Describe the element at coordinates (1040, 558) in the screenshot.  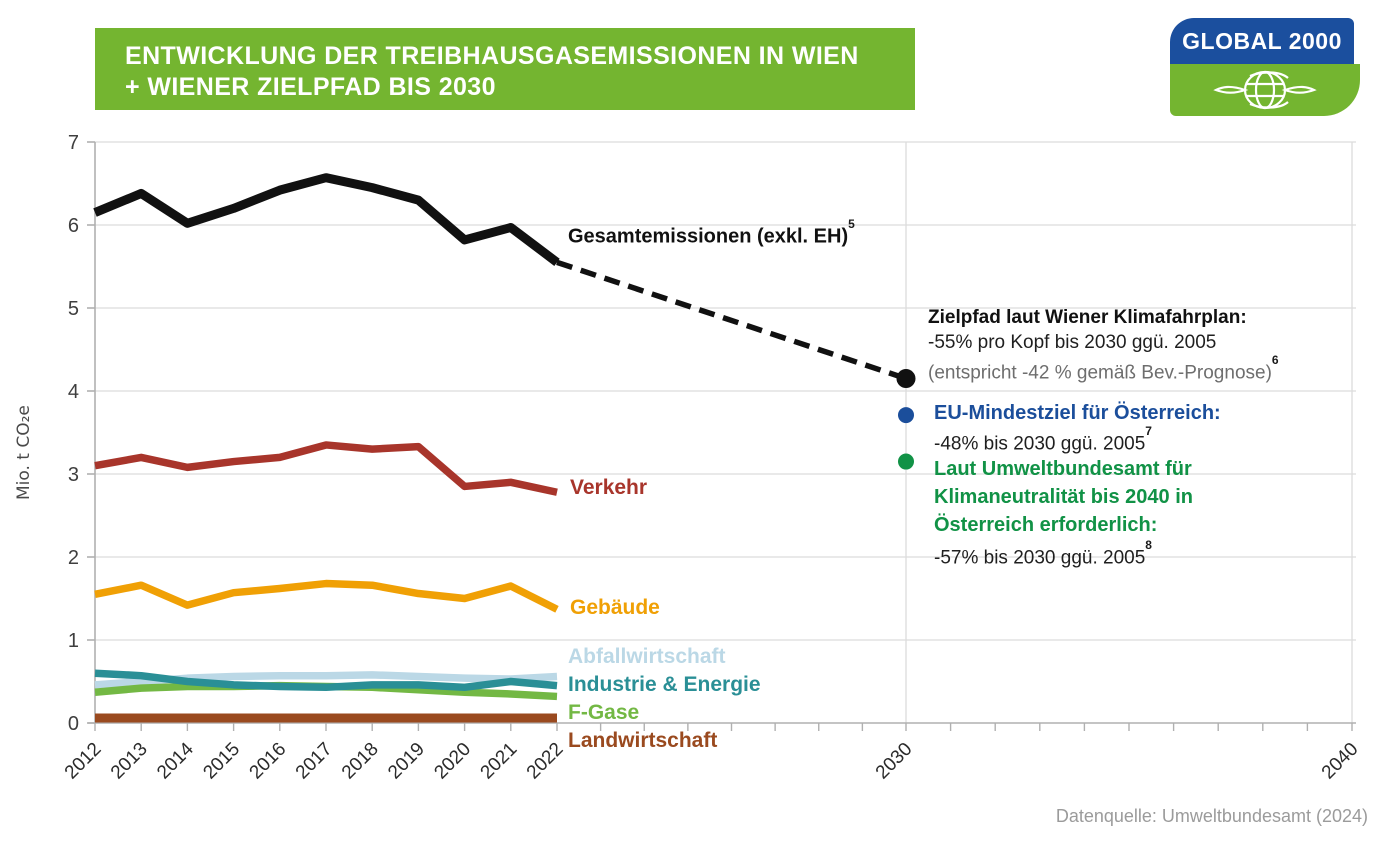
I see `uba-target-value-text: -57% bis 2030 ggü. 2005` at that location.